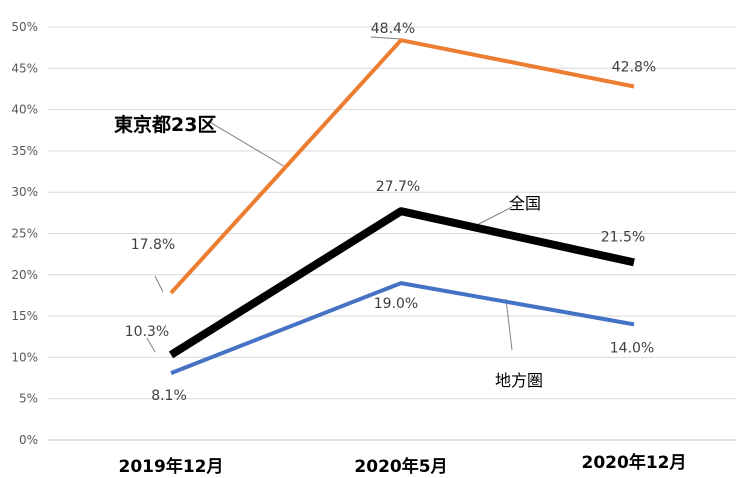  I want to click on series-label-regional: 地方圏, so click(519, 380).